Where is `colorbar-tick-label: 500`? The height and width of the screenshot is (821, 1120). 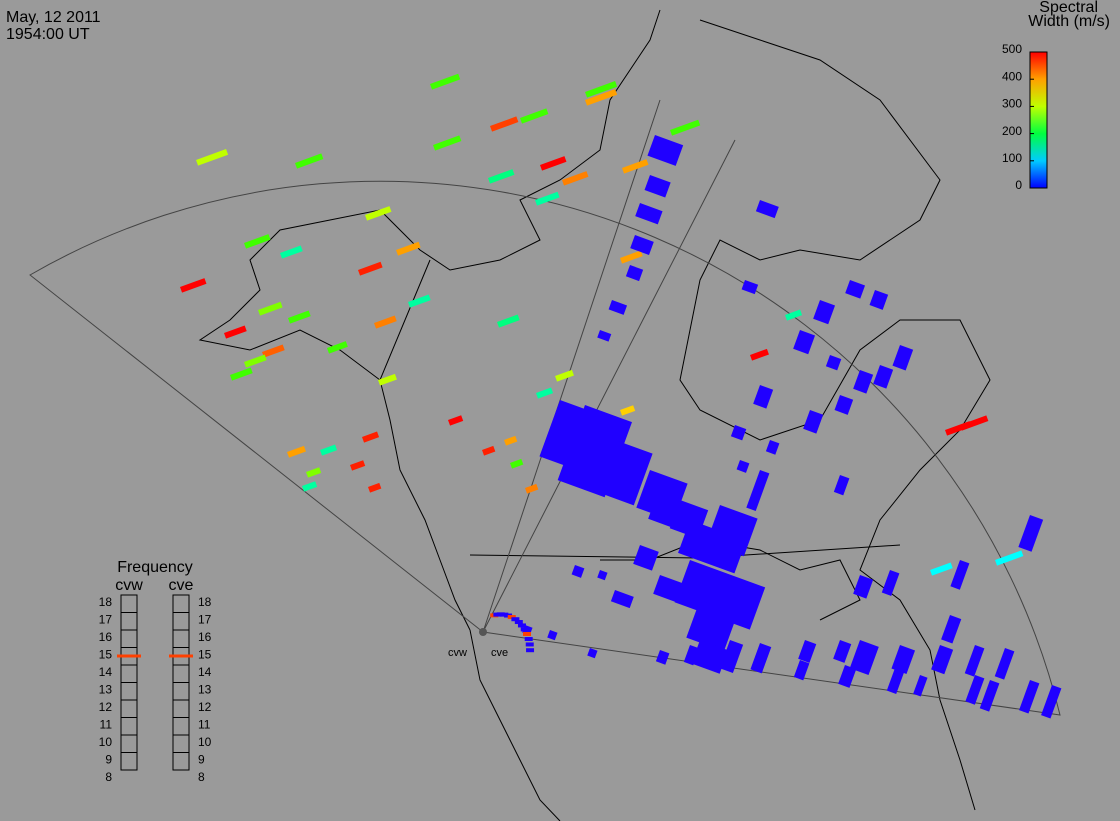
colorbar-tick-label: 500 is located at coordinates (1012, 49).